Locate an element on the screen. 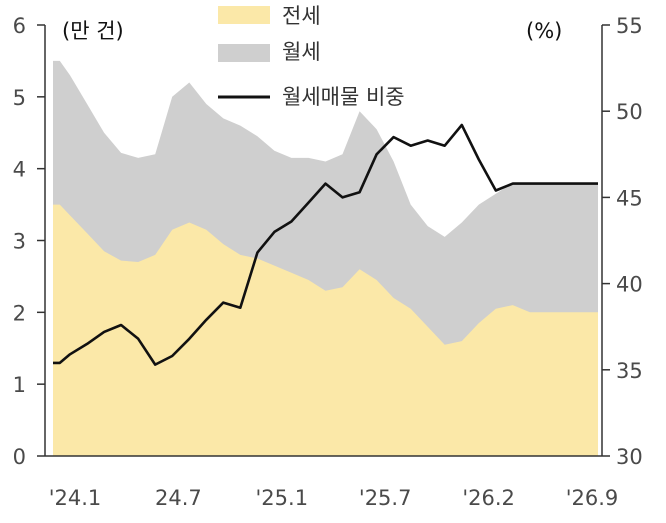 The height and width of the screenshot is (523, 666). right-tick-label: 55 is located at coordinates (629, 26).